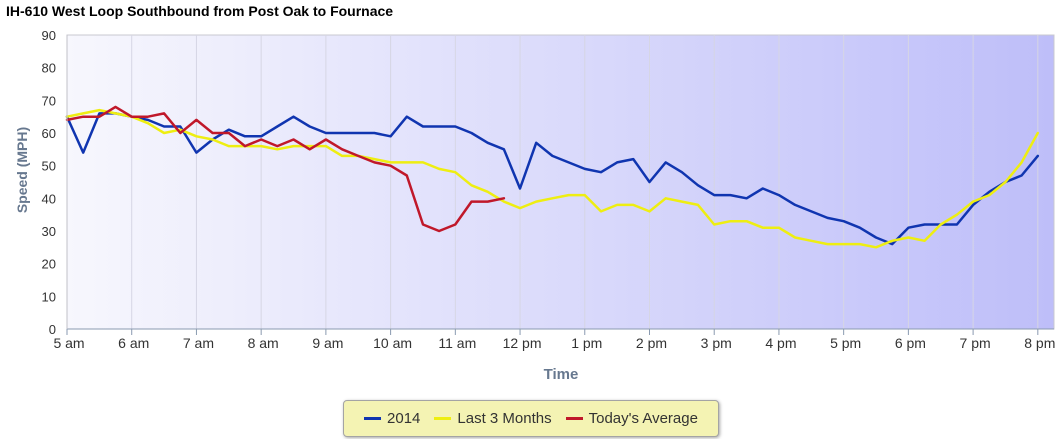 Image resolution: width=1060 pixels, height=439 pixels. I want to click on x-tick-label: 6 am, so click(133, 343).